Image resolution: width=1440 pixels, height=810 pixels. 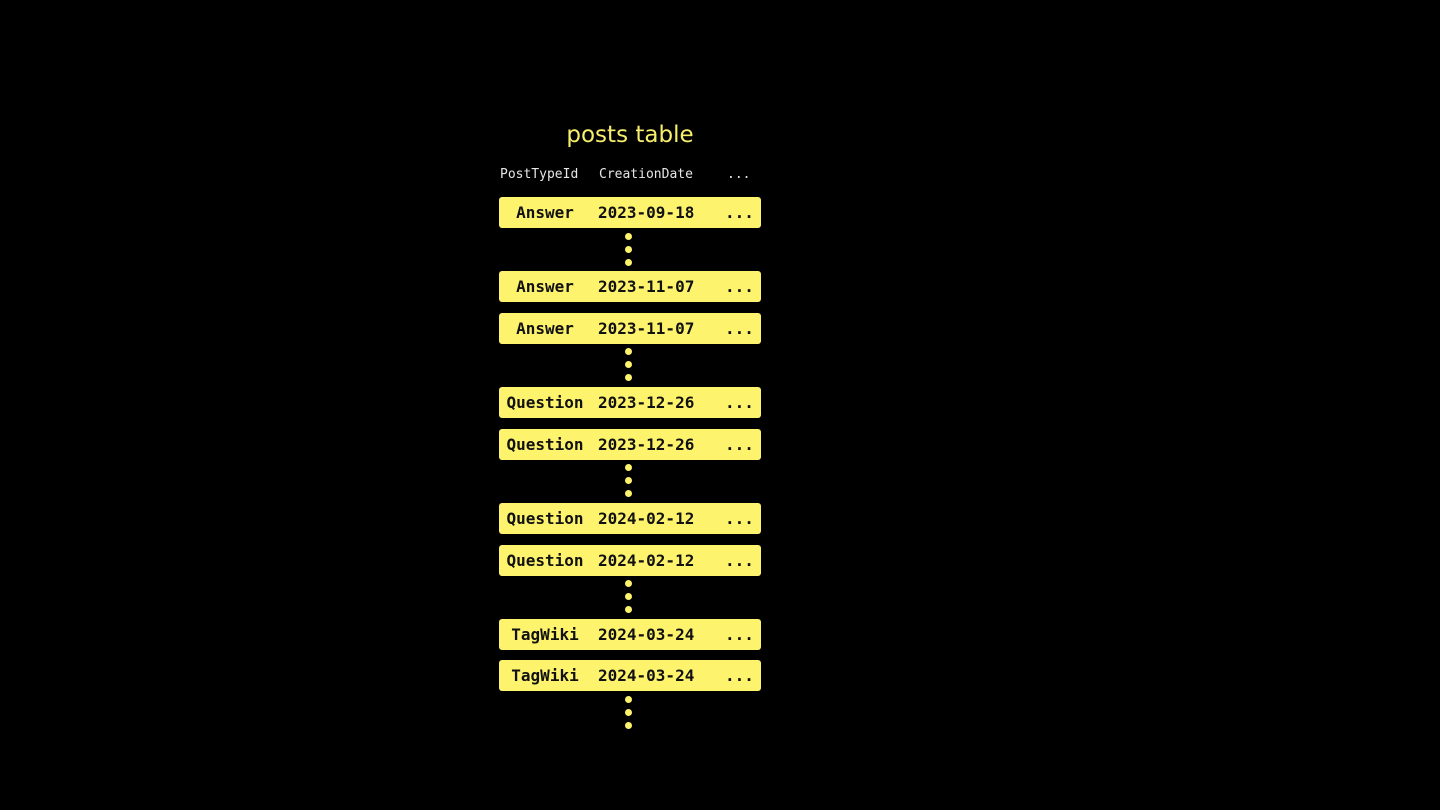 What do you see at coordinates (539, 174) in the screenshot?
I see `column-header-posttypeid: PostTypeId` at bounding box center [539, 174].